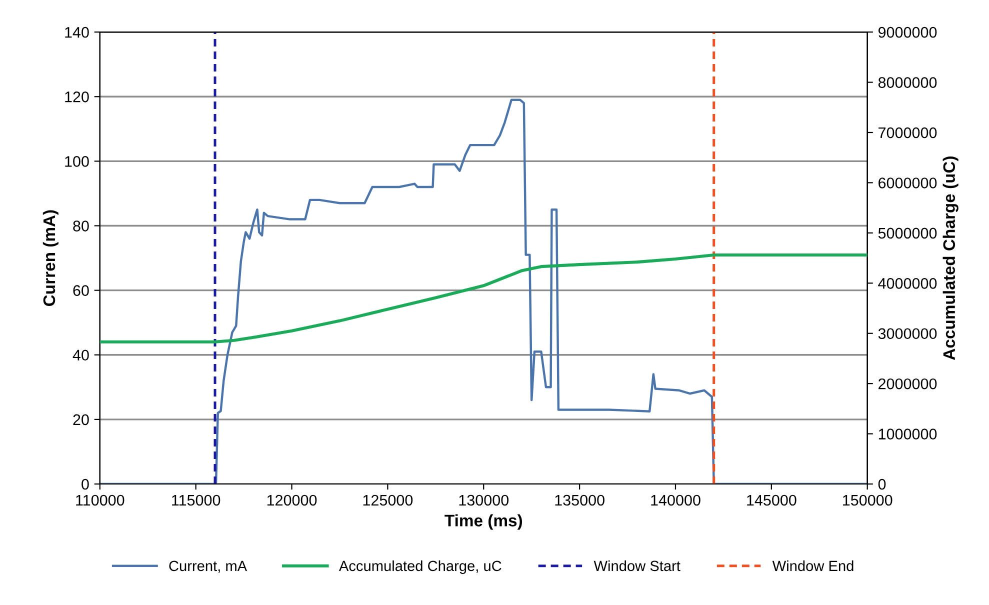 The image size is (989, 605). What do you see at coordinates (907, 434) in the screenshot?
I see `y2-tick-label: 1000000` at bounding box center [907, 434].